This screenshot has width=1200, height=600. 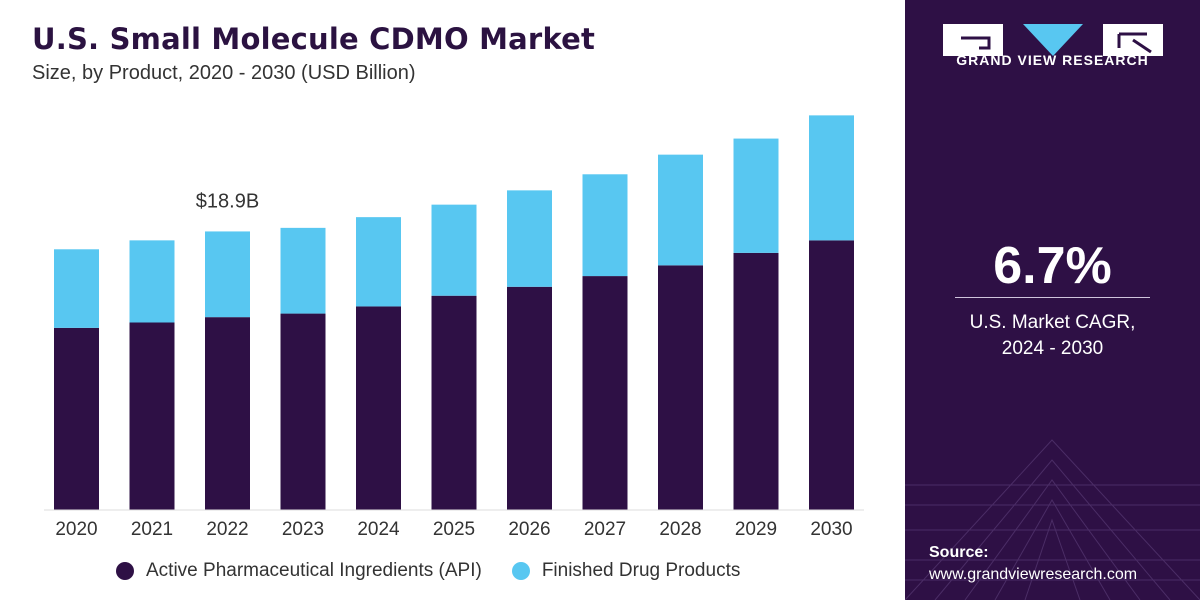 What do you see at coordinates (959, 552) in the screenshot?
I see `source-label: Source:` at bounding box center [959, 552].